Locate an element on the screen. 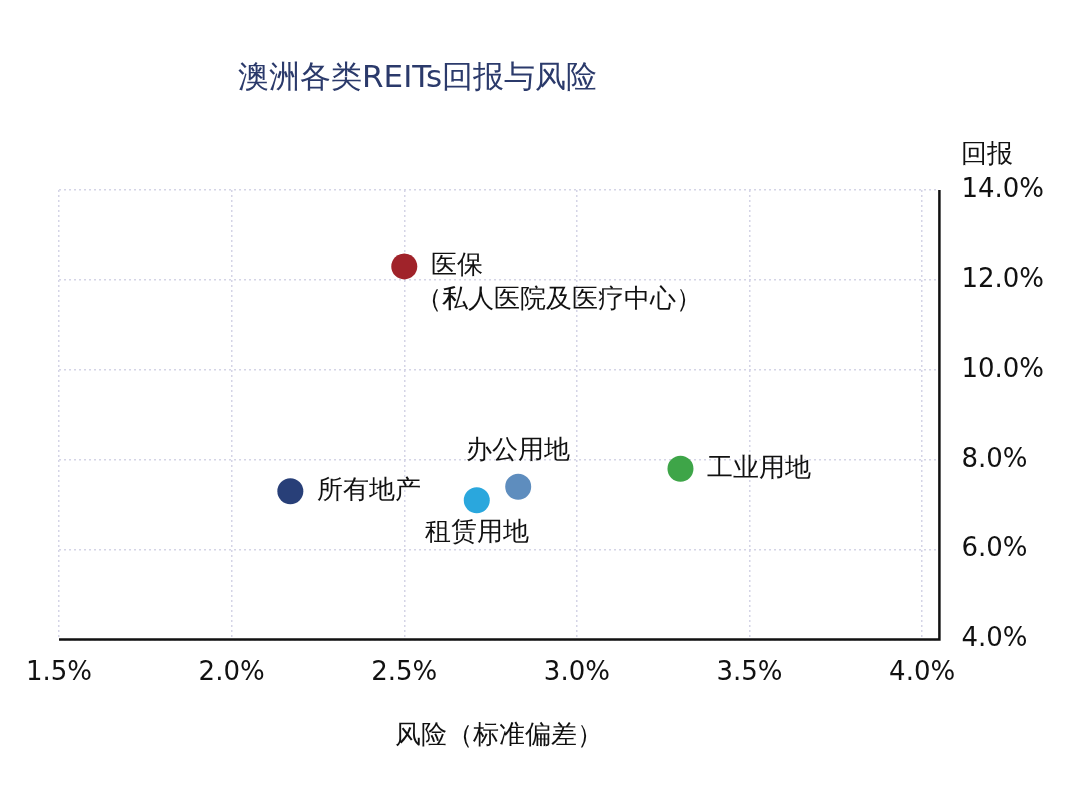  series-label: 办公用地 is located at coordinates (518, 449).